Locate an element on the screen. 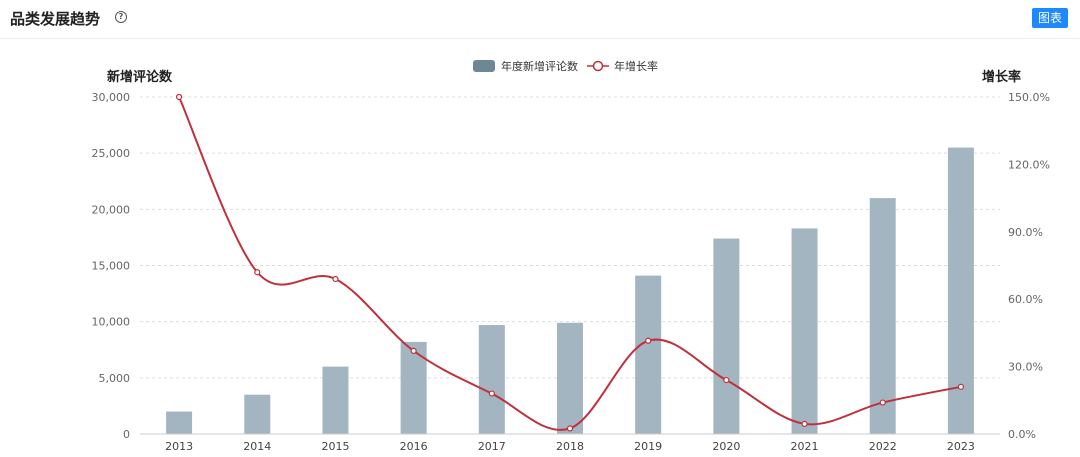  x-tick-label: 2016 is located at coordinates (414, 446).